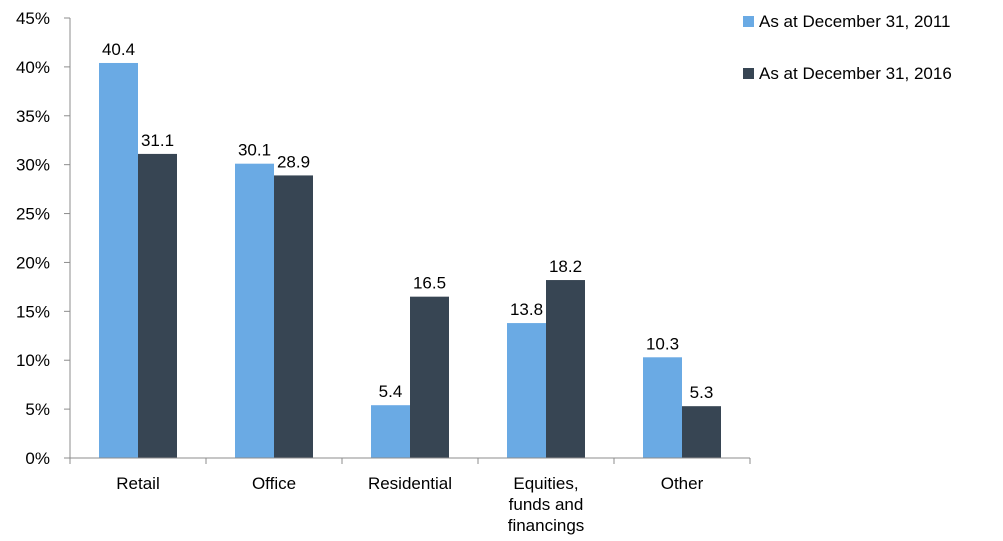  What do you see at coordinates (33, 67) in the screenshot?
I see `y-tick-label: 40%` at bounding box center [33, 67].